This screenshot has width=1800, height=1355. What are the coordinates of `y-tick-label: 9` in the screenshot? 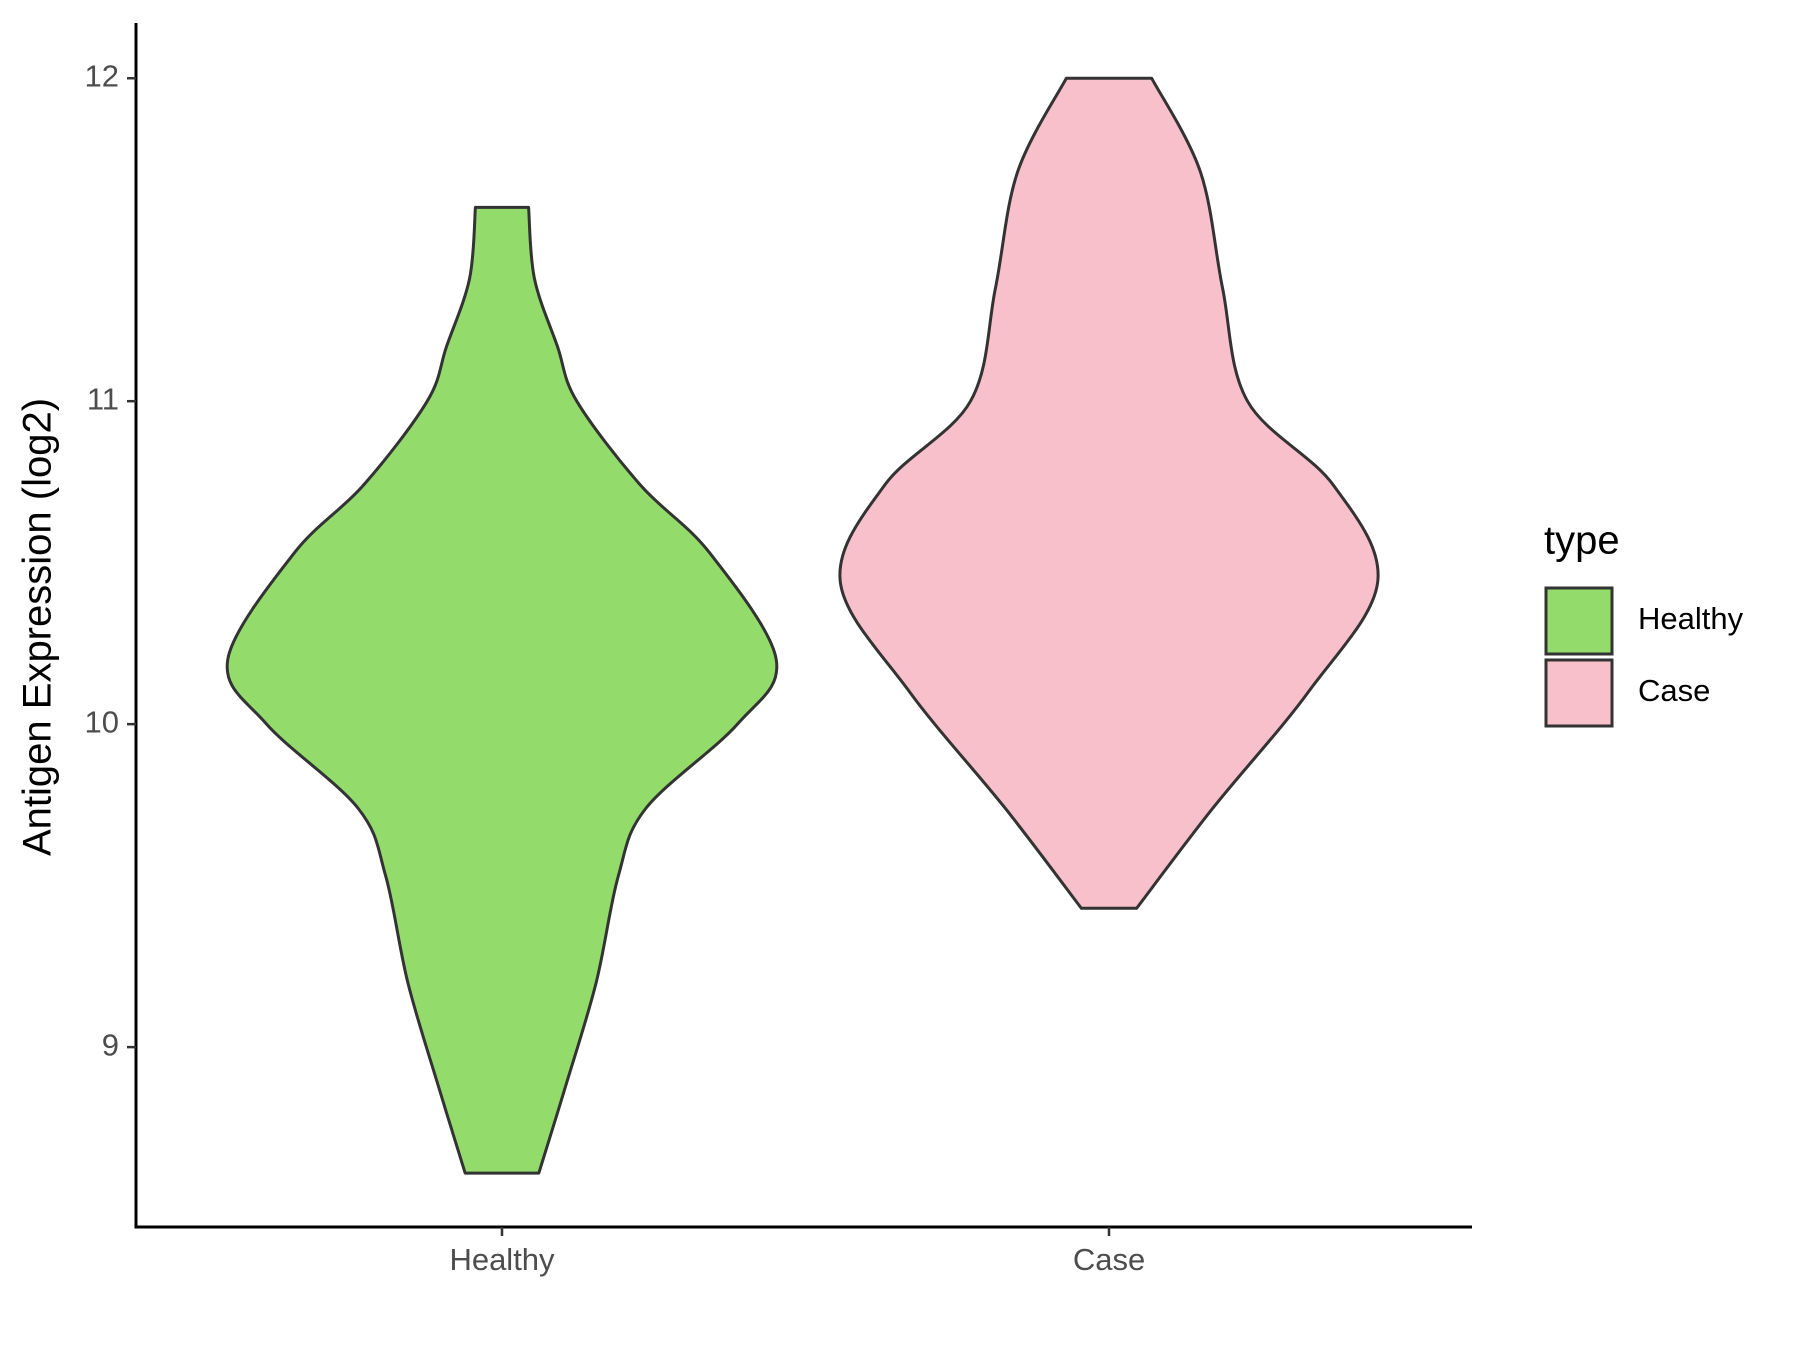 It's located at (110, 1044).